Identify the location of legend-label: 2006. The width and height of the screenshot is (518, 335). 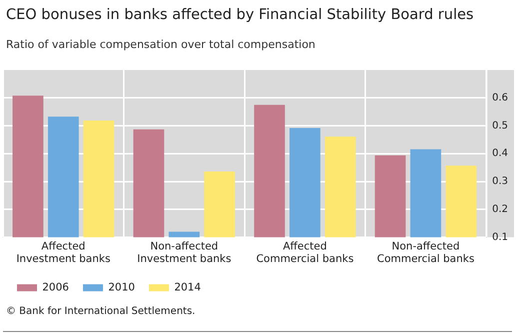
(56, 287).